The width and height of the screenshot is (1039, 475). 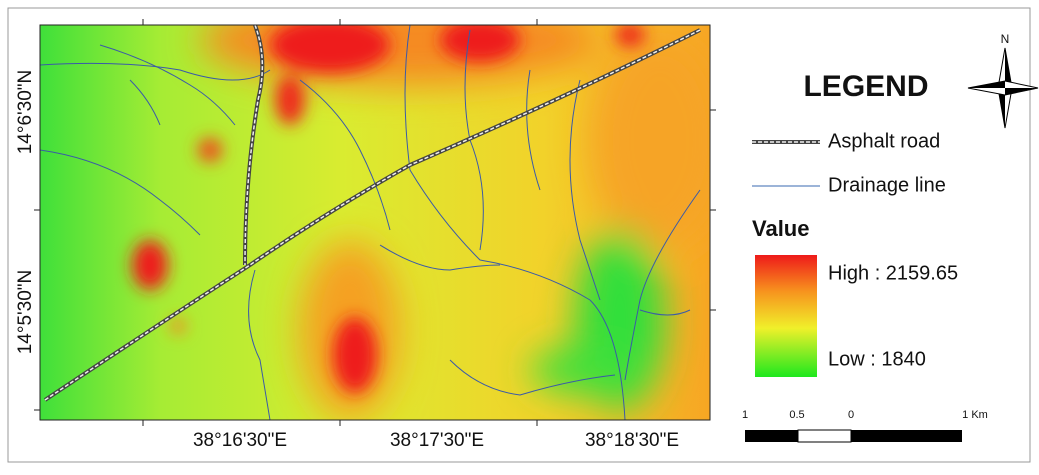 What do you see at coordinates (796, 415) in the screenshot?
I see `scale-label: 0.5` at bounding box center [796, 415].